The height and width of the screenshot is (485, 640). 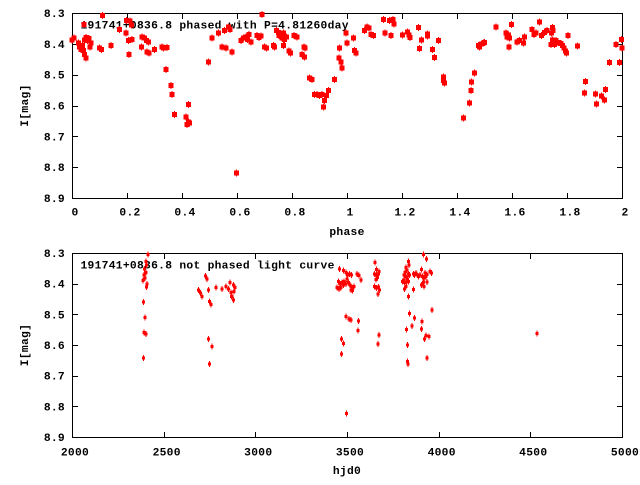 I want to click on svg-text: 0.8, so click(x=294, y=214).